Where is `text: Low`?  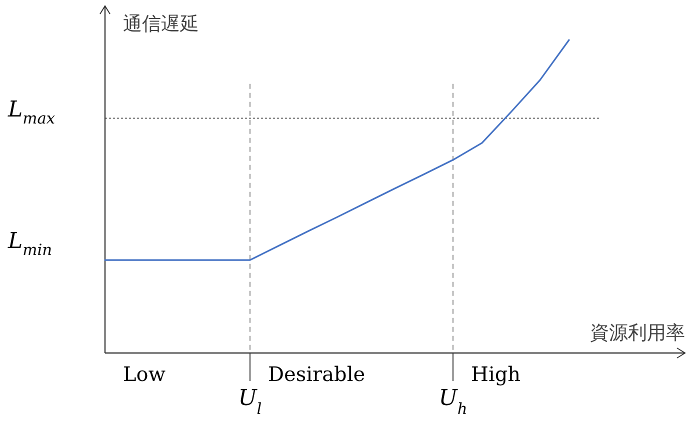
text: Low is located at coordinates (144, 374).